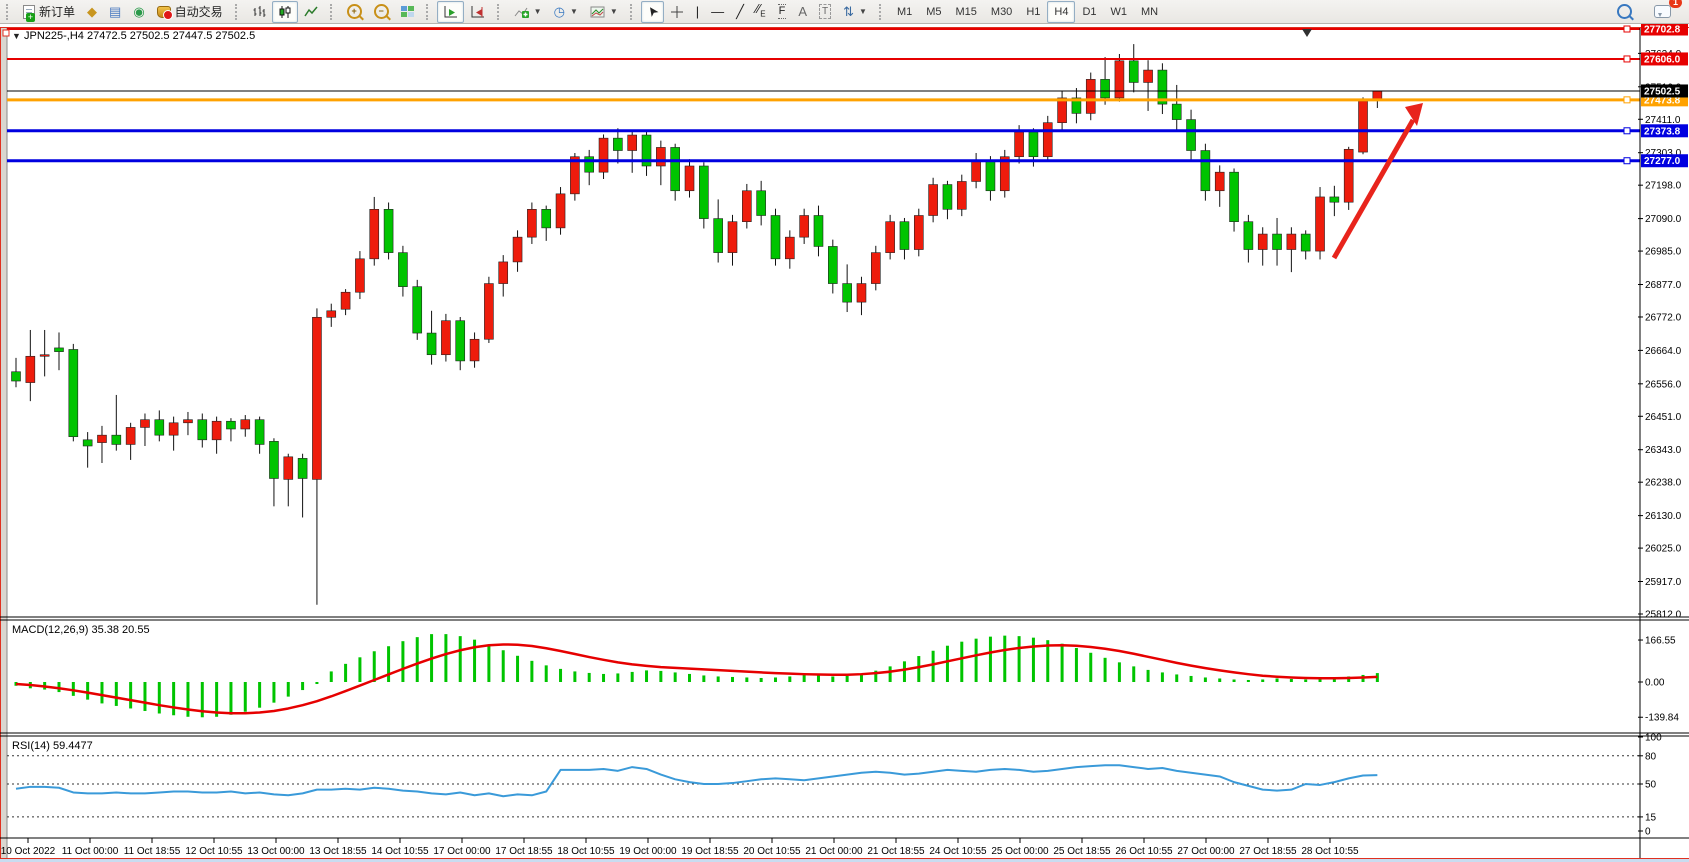 The width and height of the screenshot is (1689, 862). I want to click on time-axis-label: 13 Oct 00:00, so click(276, 851).